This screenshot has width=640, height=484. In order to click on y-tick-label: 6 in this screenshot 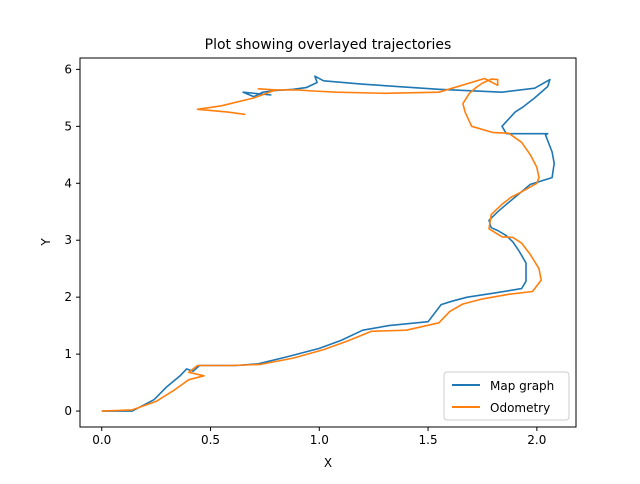, I will do `click(68, 69)`.